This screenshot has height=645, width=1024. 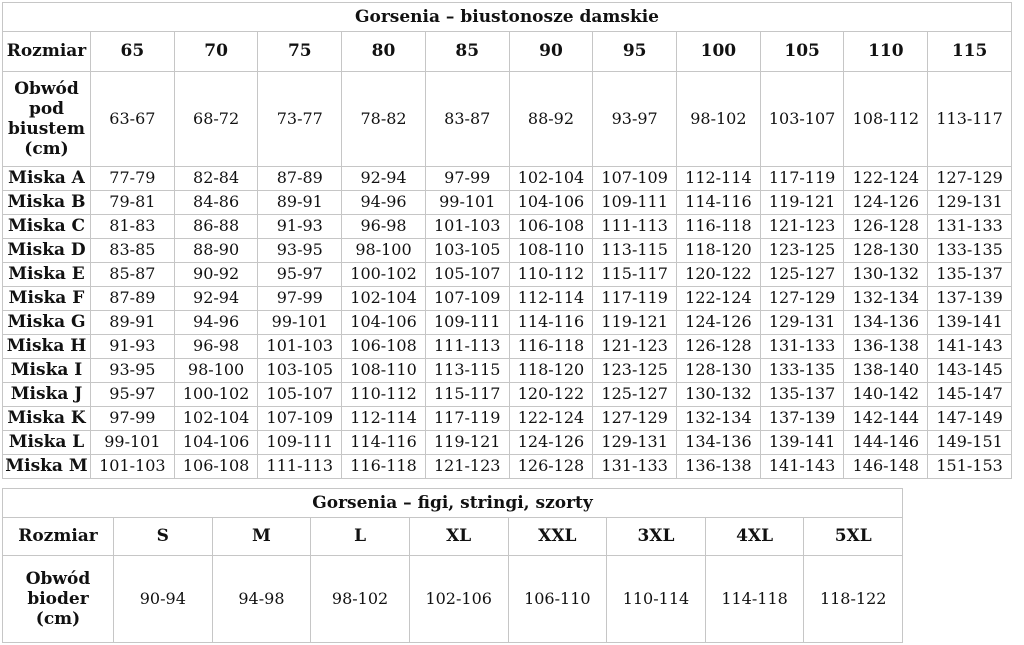 I want to click on size-cell: 123-125, so click(x=802, y=250).